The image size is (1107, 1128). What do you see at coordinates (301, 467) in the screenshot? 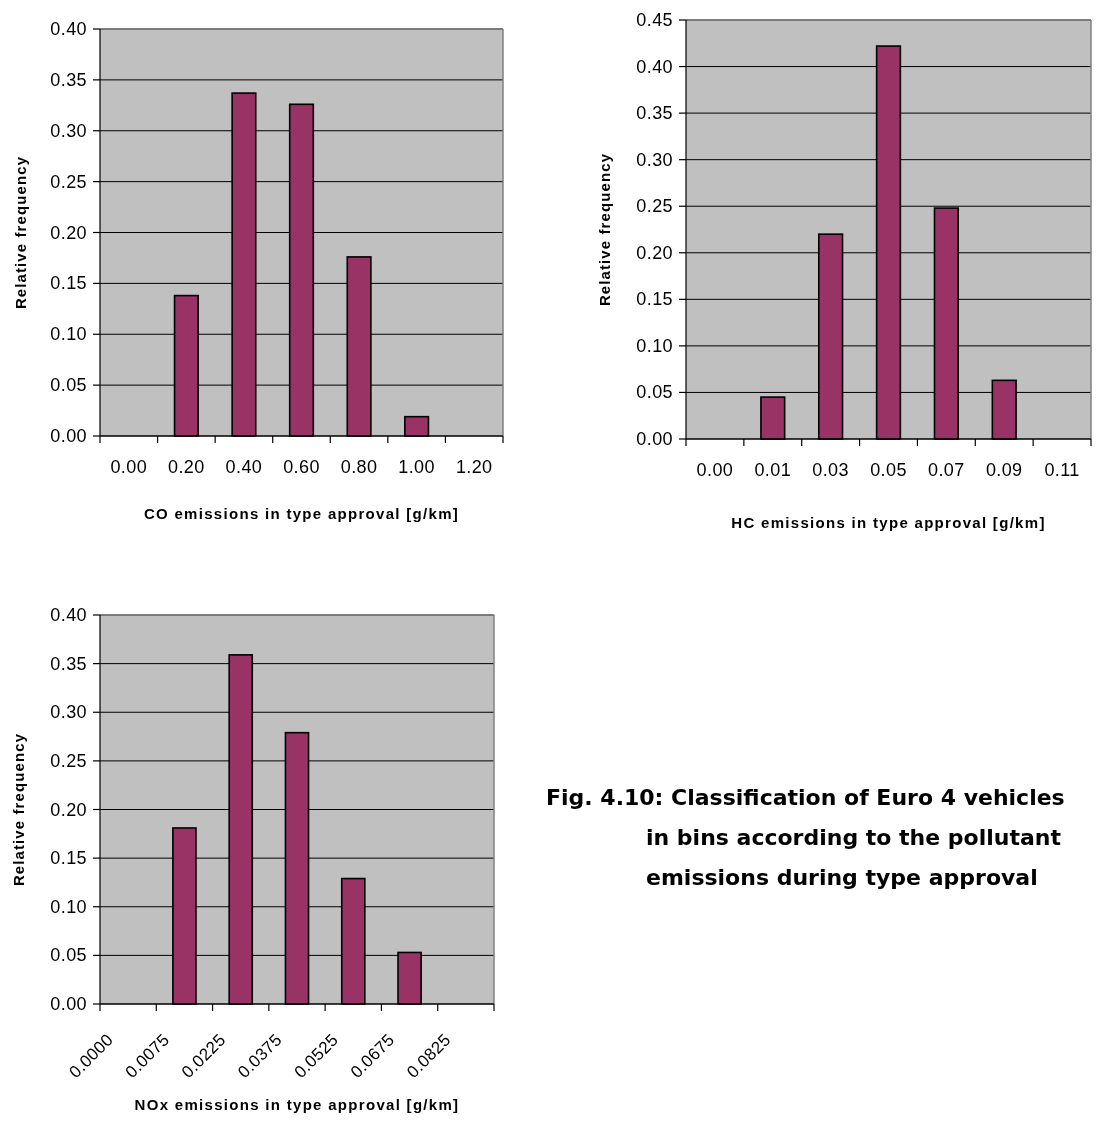
I see `x-tick-label: 0.60` at bounding box center [301, 467].